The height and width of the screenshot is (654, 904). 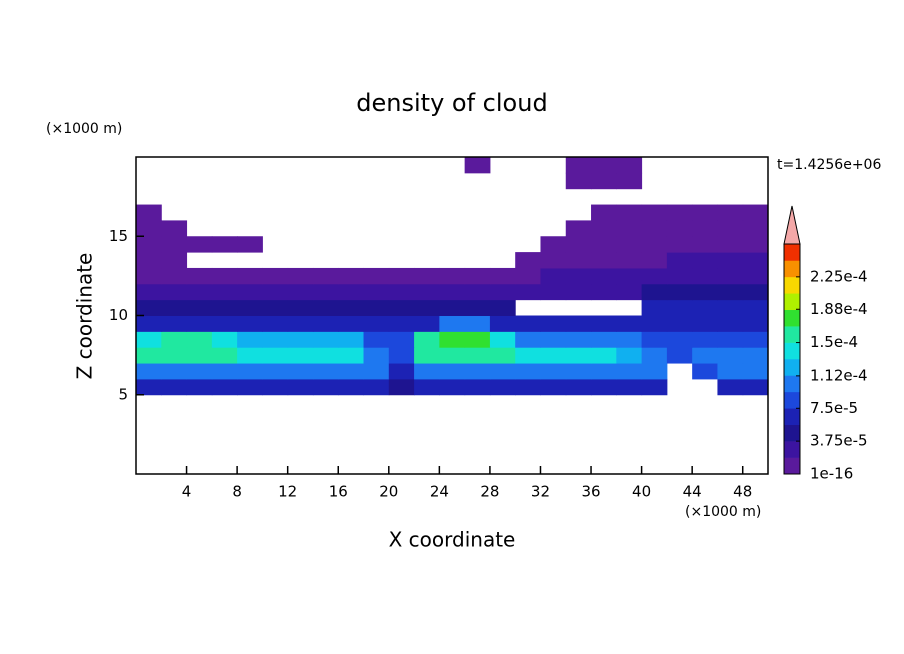 I want to click on colorbar-tick-label: 1.12e-4, so click(x=839, y=375).